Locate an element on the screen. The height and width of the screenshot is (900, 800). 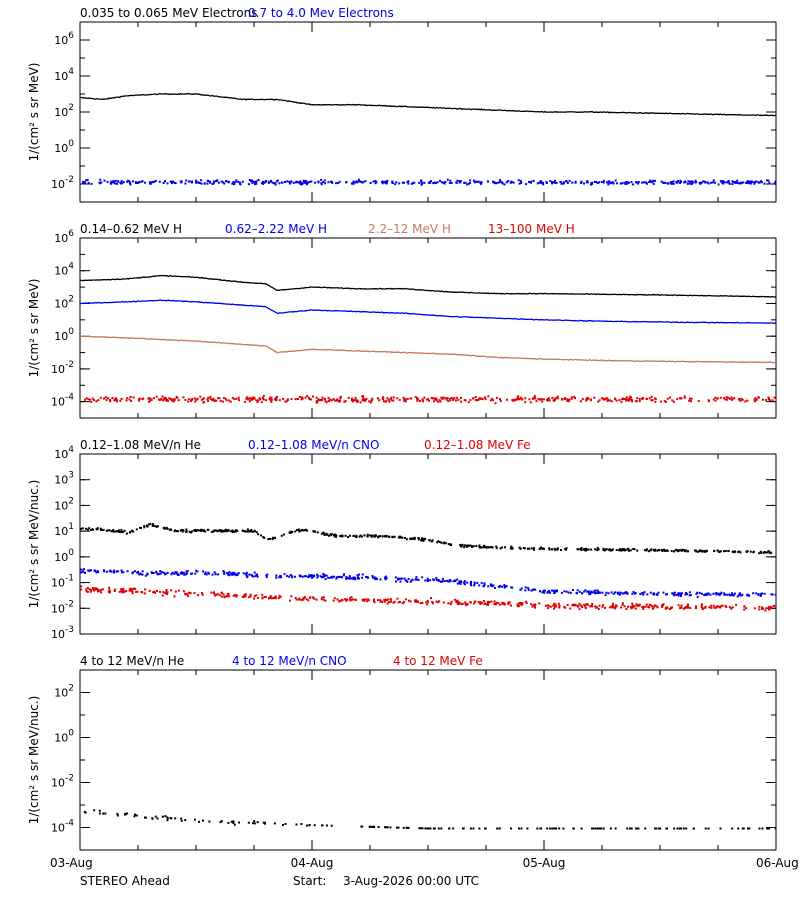
legend-entry: 13–100 MeV H is located at coordinates (531, 229).